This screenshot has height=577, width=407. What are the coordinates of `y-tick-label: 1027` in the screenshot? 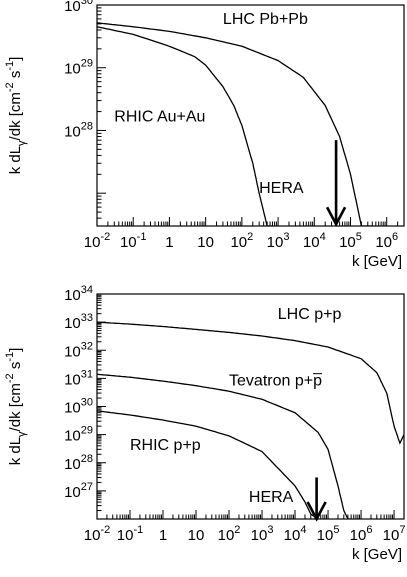 It's located at (78, 491).